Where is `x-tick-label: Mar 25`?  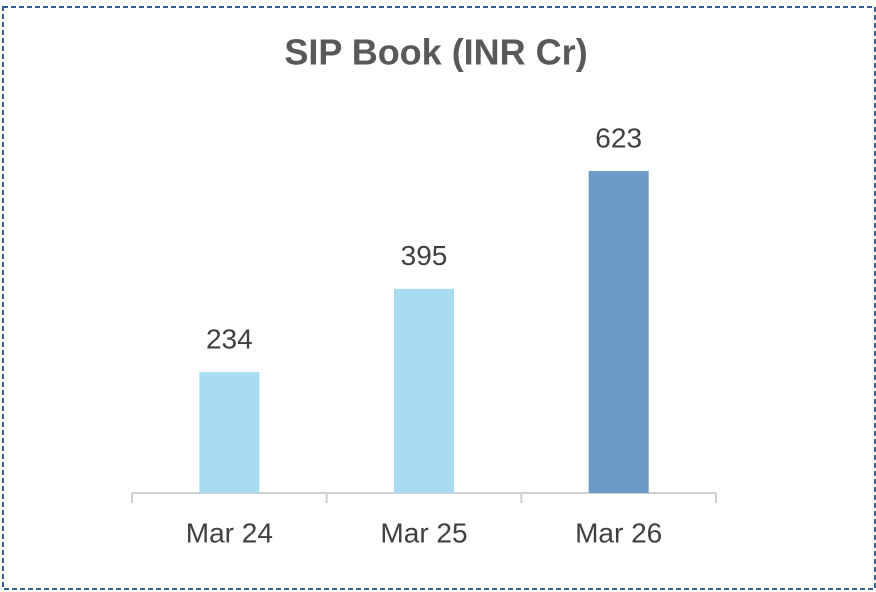
x-tick-label: Mar 25 is located at coordinates (423, 532).